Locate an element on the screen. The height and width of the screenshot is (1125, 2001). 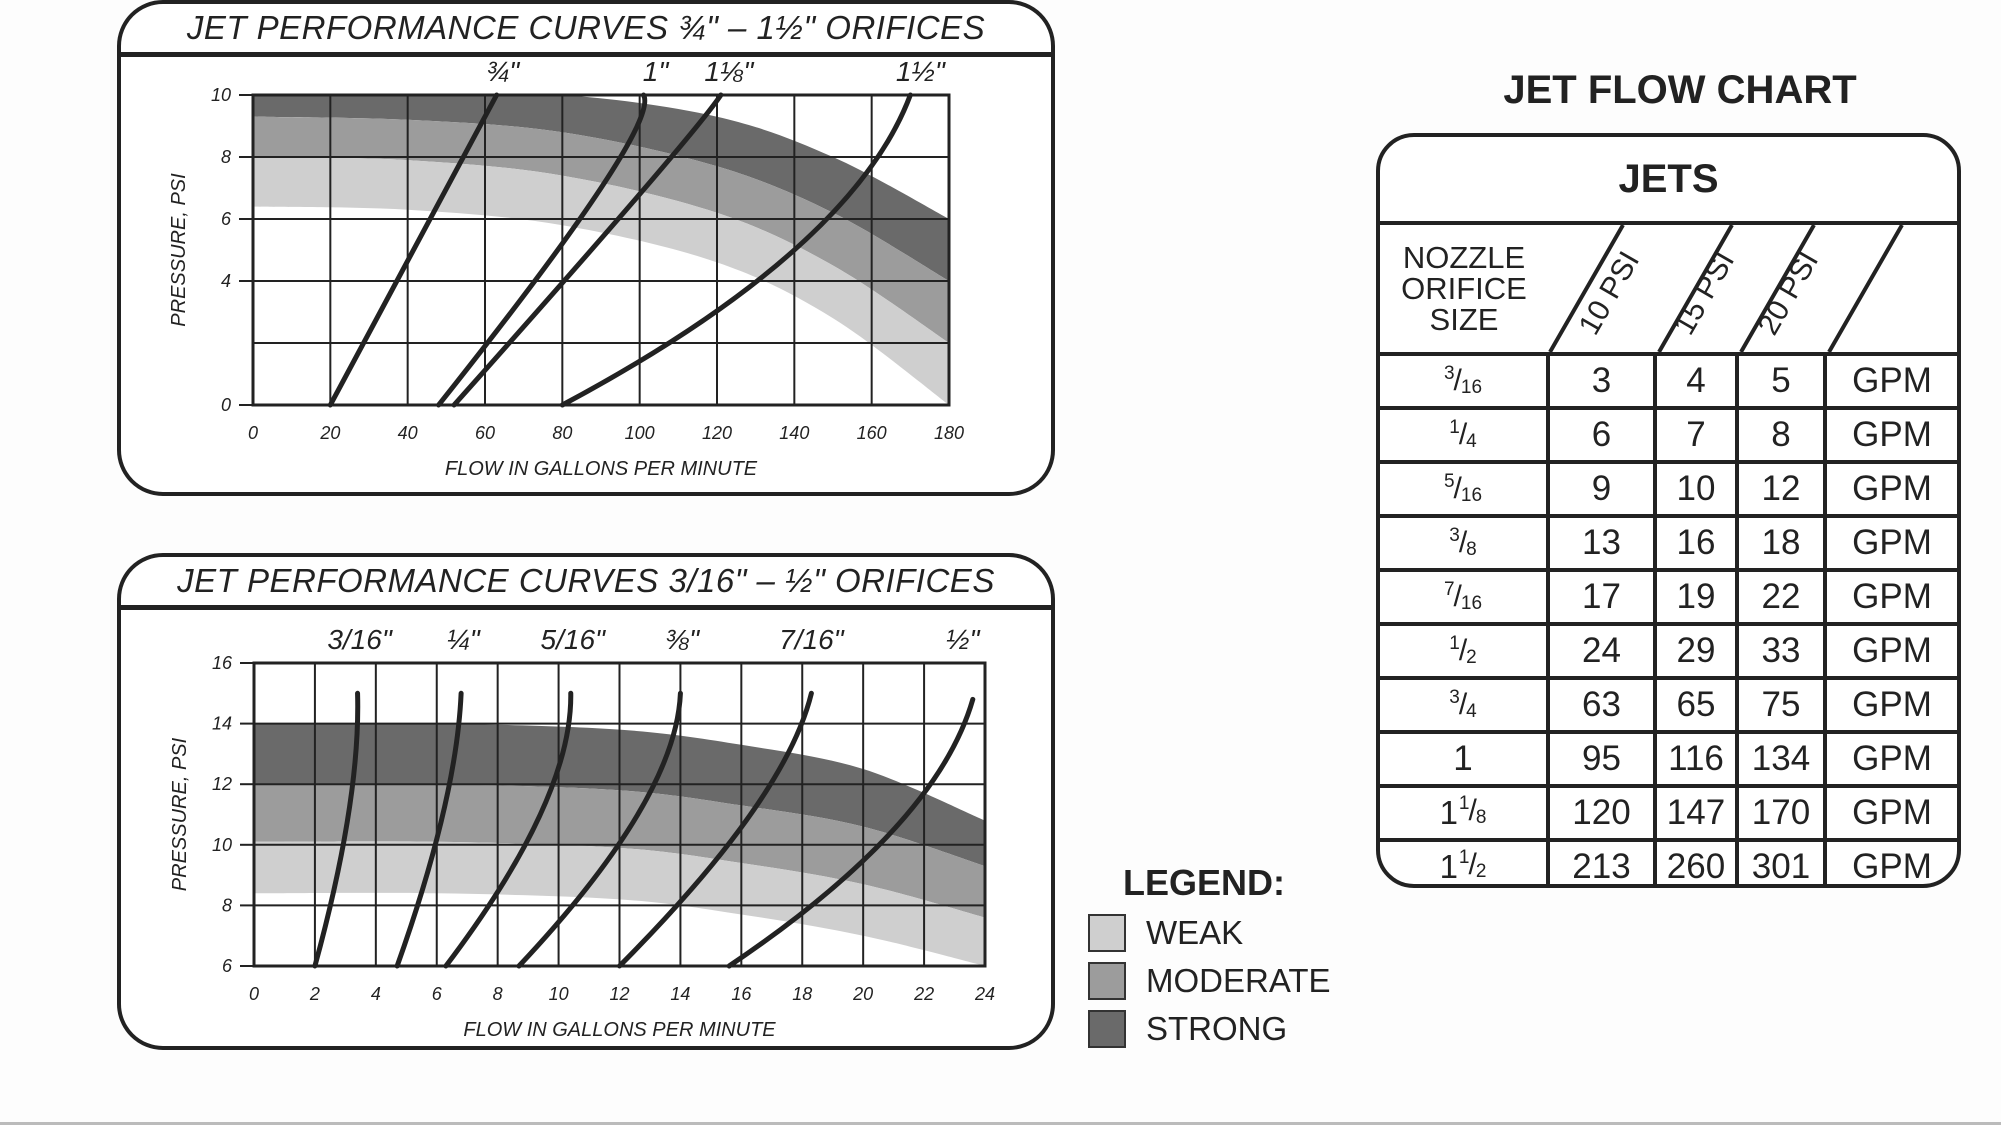
gpm-value-cell: 147 is located at coordinates (1698, 813).